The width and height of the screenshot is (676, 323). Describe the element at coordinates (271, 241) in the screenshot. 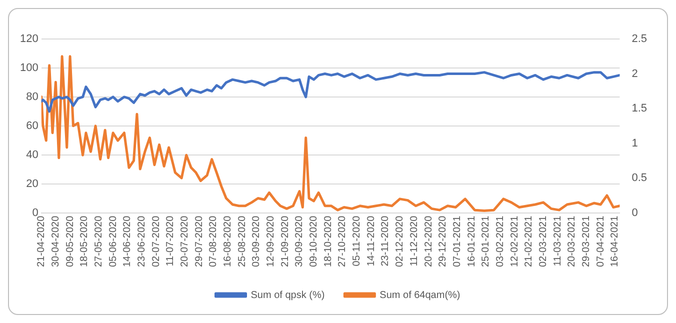

I see `x-tick-label: 12-09-2020` at that location.